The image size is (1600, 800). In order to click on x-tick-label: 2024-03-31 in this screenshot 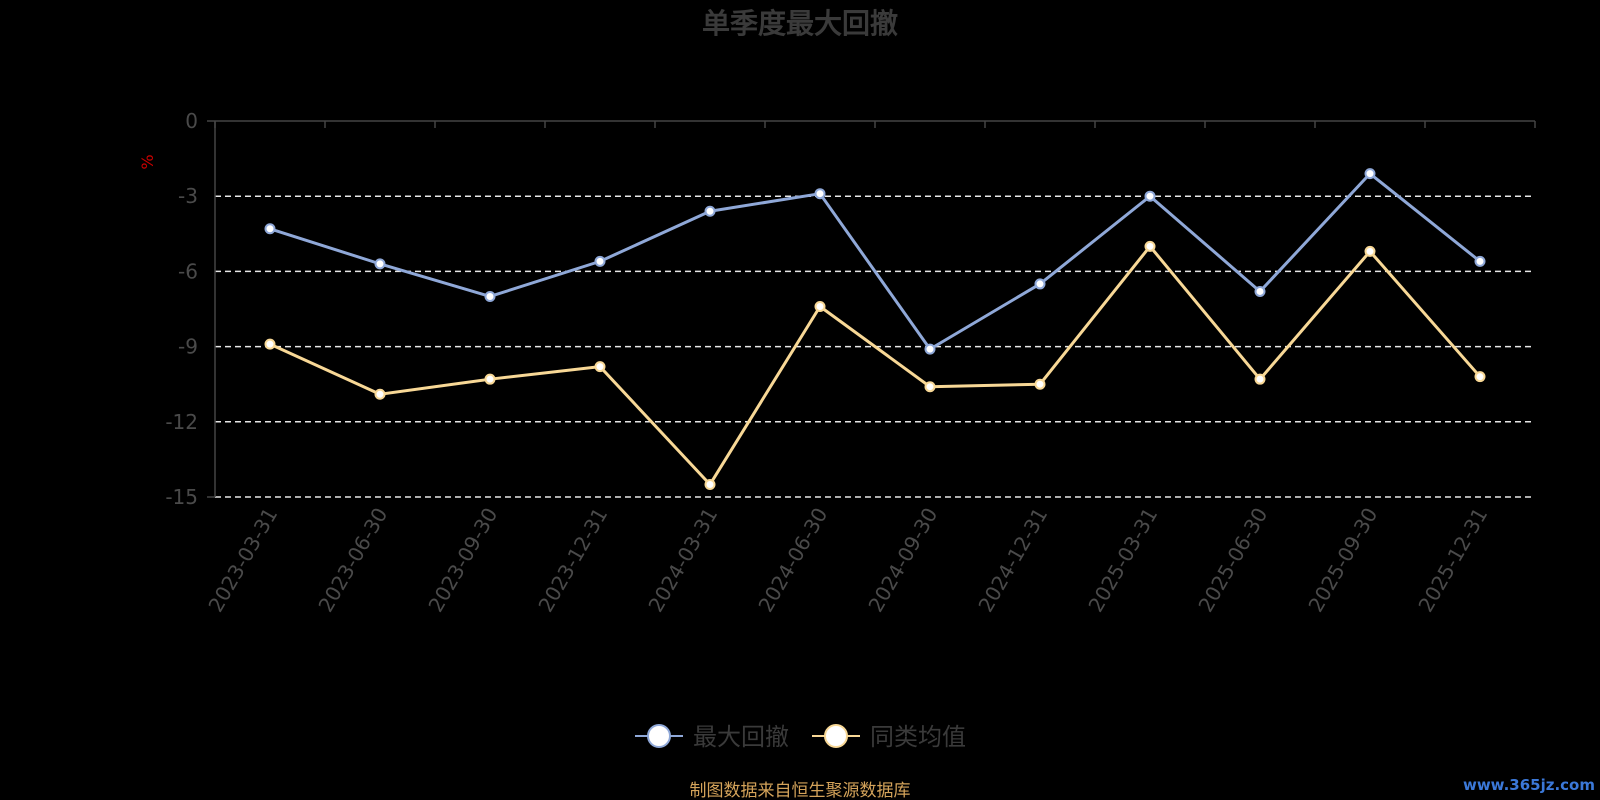, I will do `click(682, 560)`.